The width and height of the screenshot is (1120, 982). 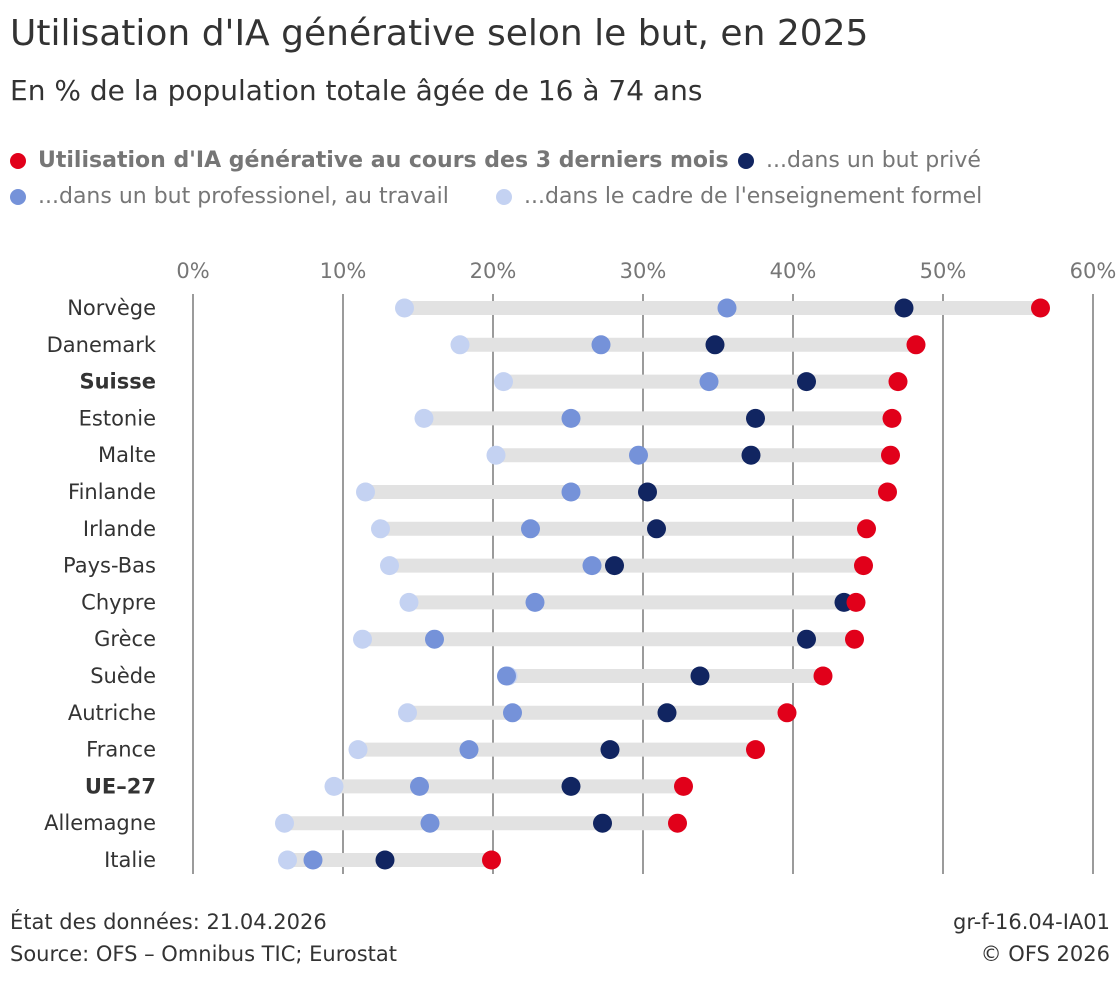 What do you see at coordinates (1093, 271) in the screenshot?
I see `x-tick-label: 60%` at bounding box center [1093, 271].